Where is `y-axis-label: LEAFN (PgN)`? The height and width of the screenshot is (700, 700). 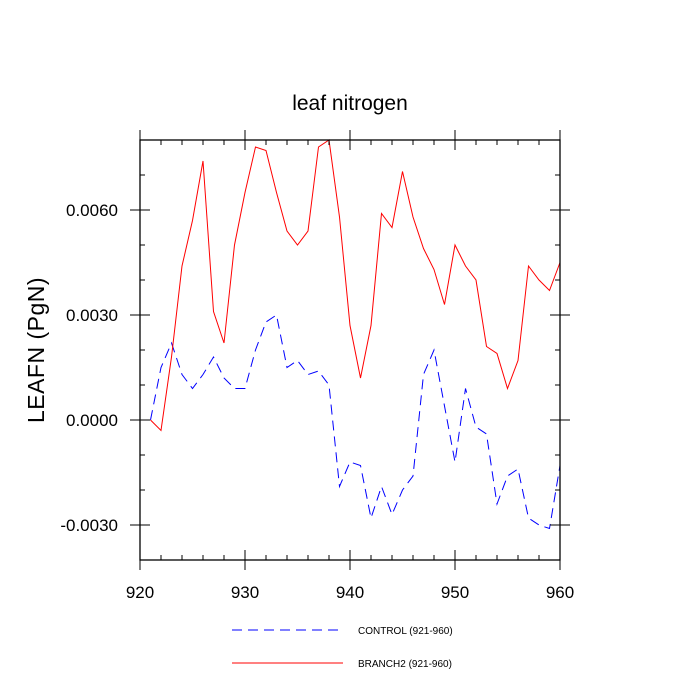 y-axis-label: LEAFN (PgN) is located at coordinates (36, 350).